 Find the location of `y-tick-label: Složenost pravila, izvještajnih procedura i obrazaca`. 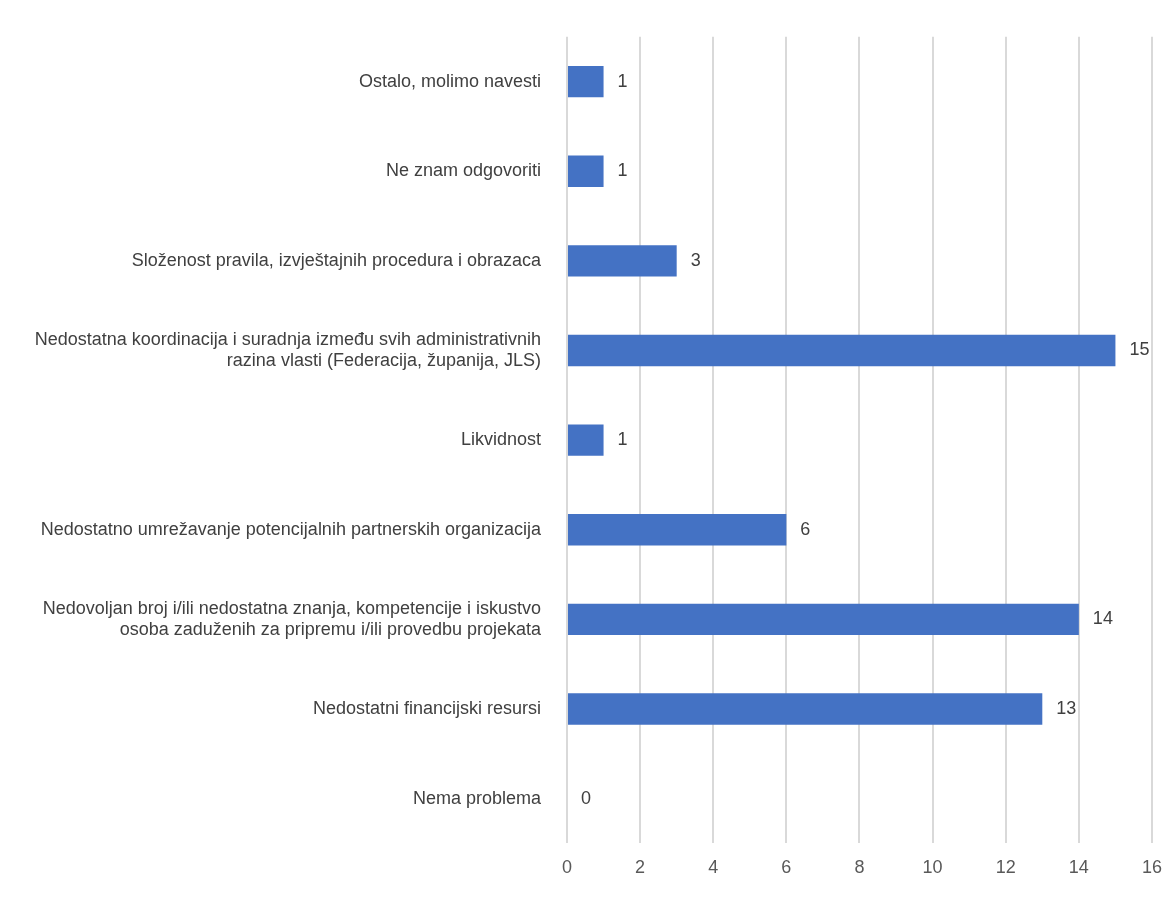

y-tick-label: Složenost pravila, izvještajnih procedura i obrazaca is located at coordinates (336, 259).